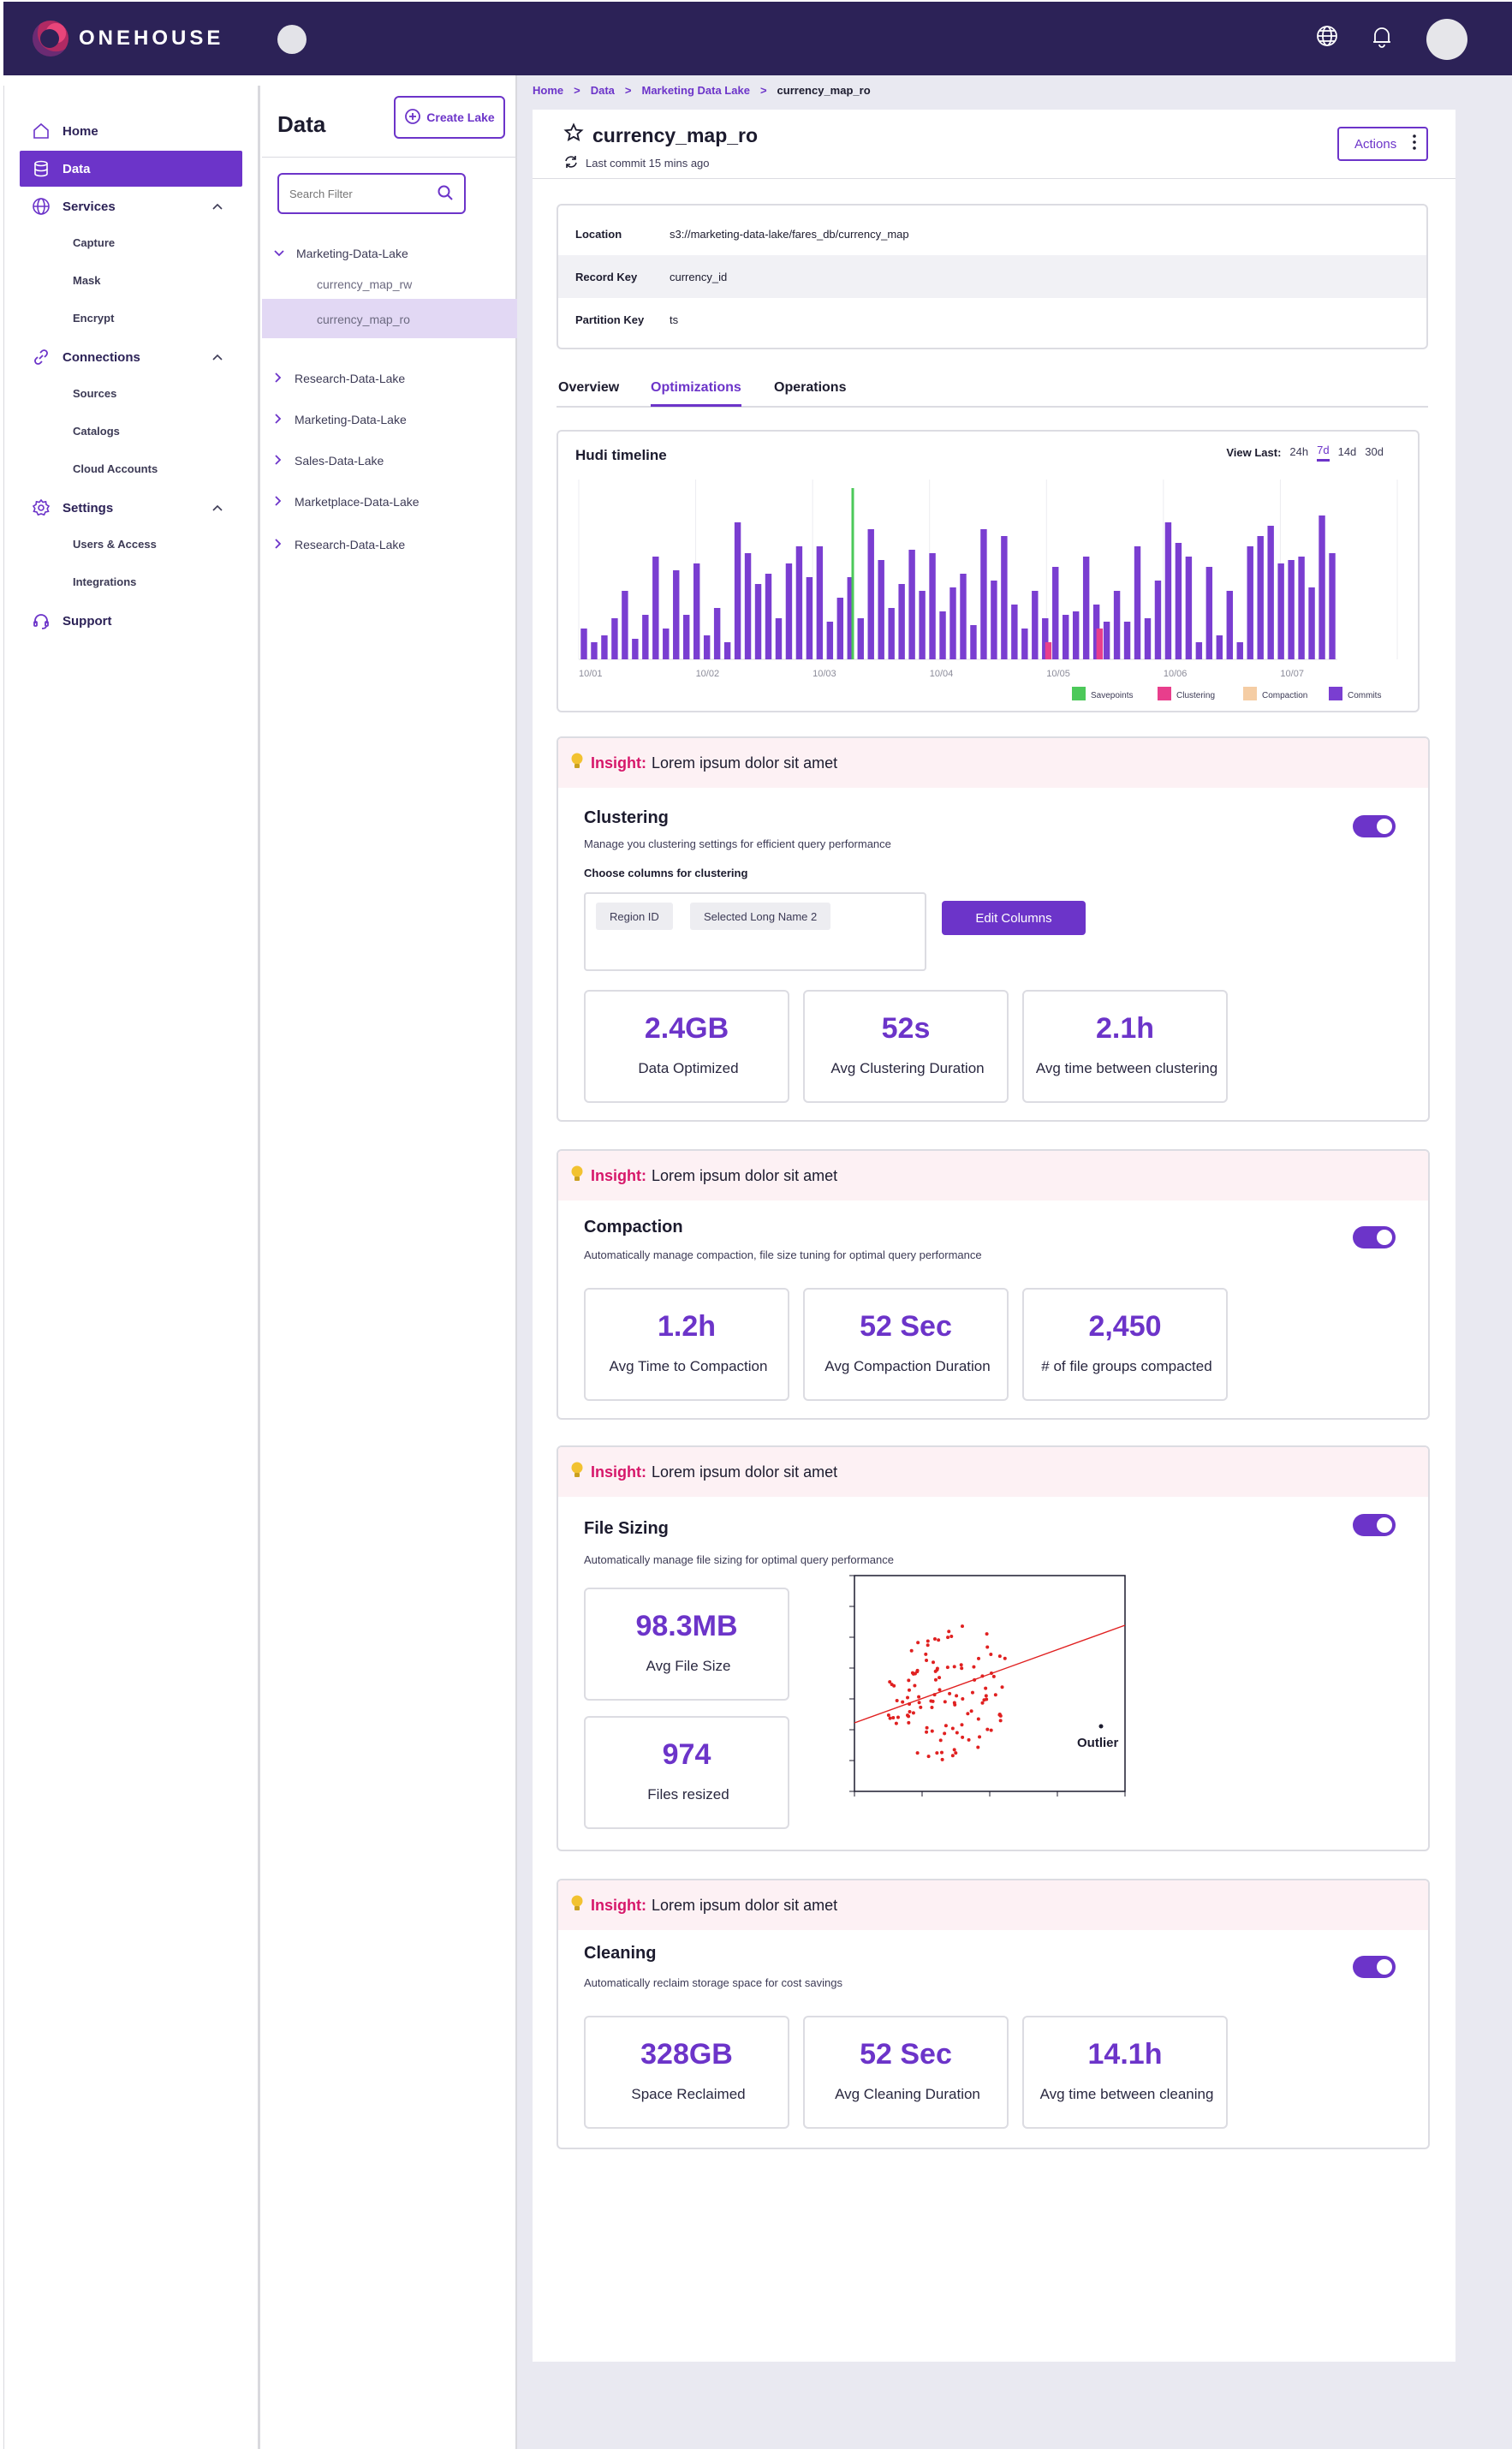  Describe the element at coordinates (329, 461) in the screenshot. I see `tree-lake-item: Sales-Data-Lake` at that location.